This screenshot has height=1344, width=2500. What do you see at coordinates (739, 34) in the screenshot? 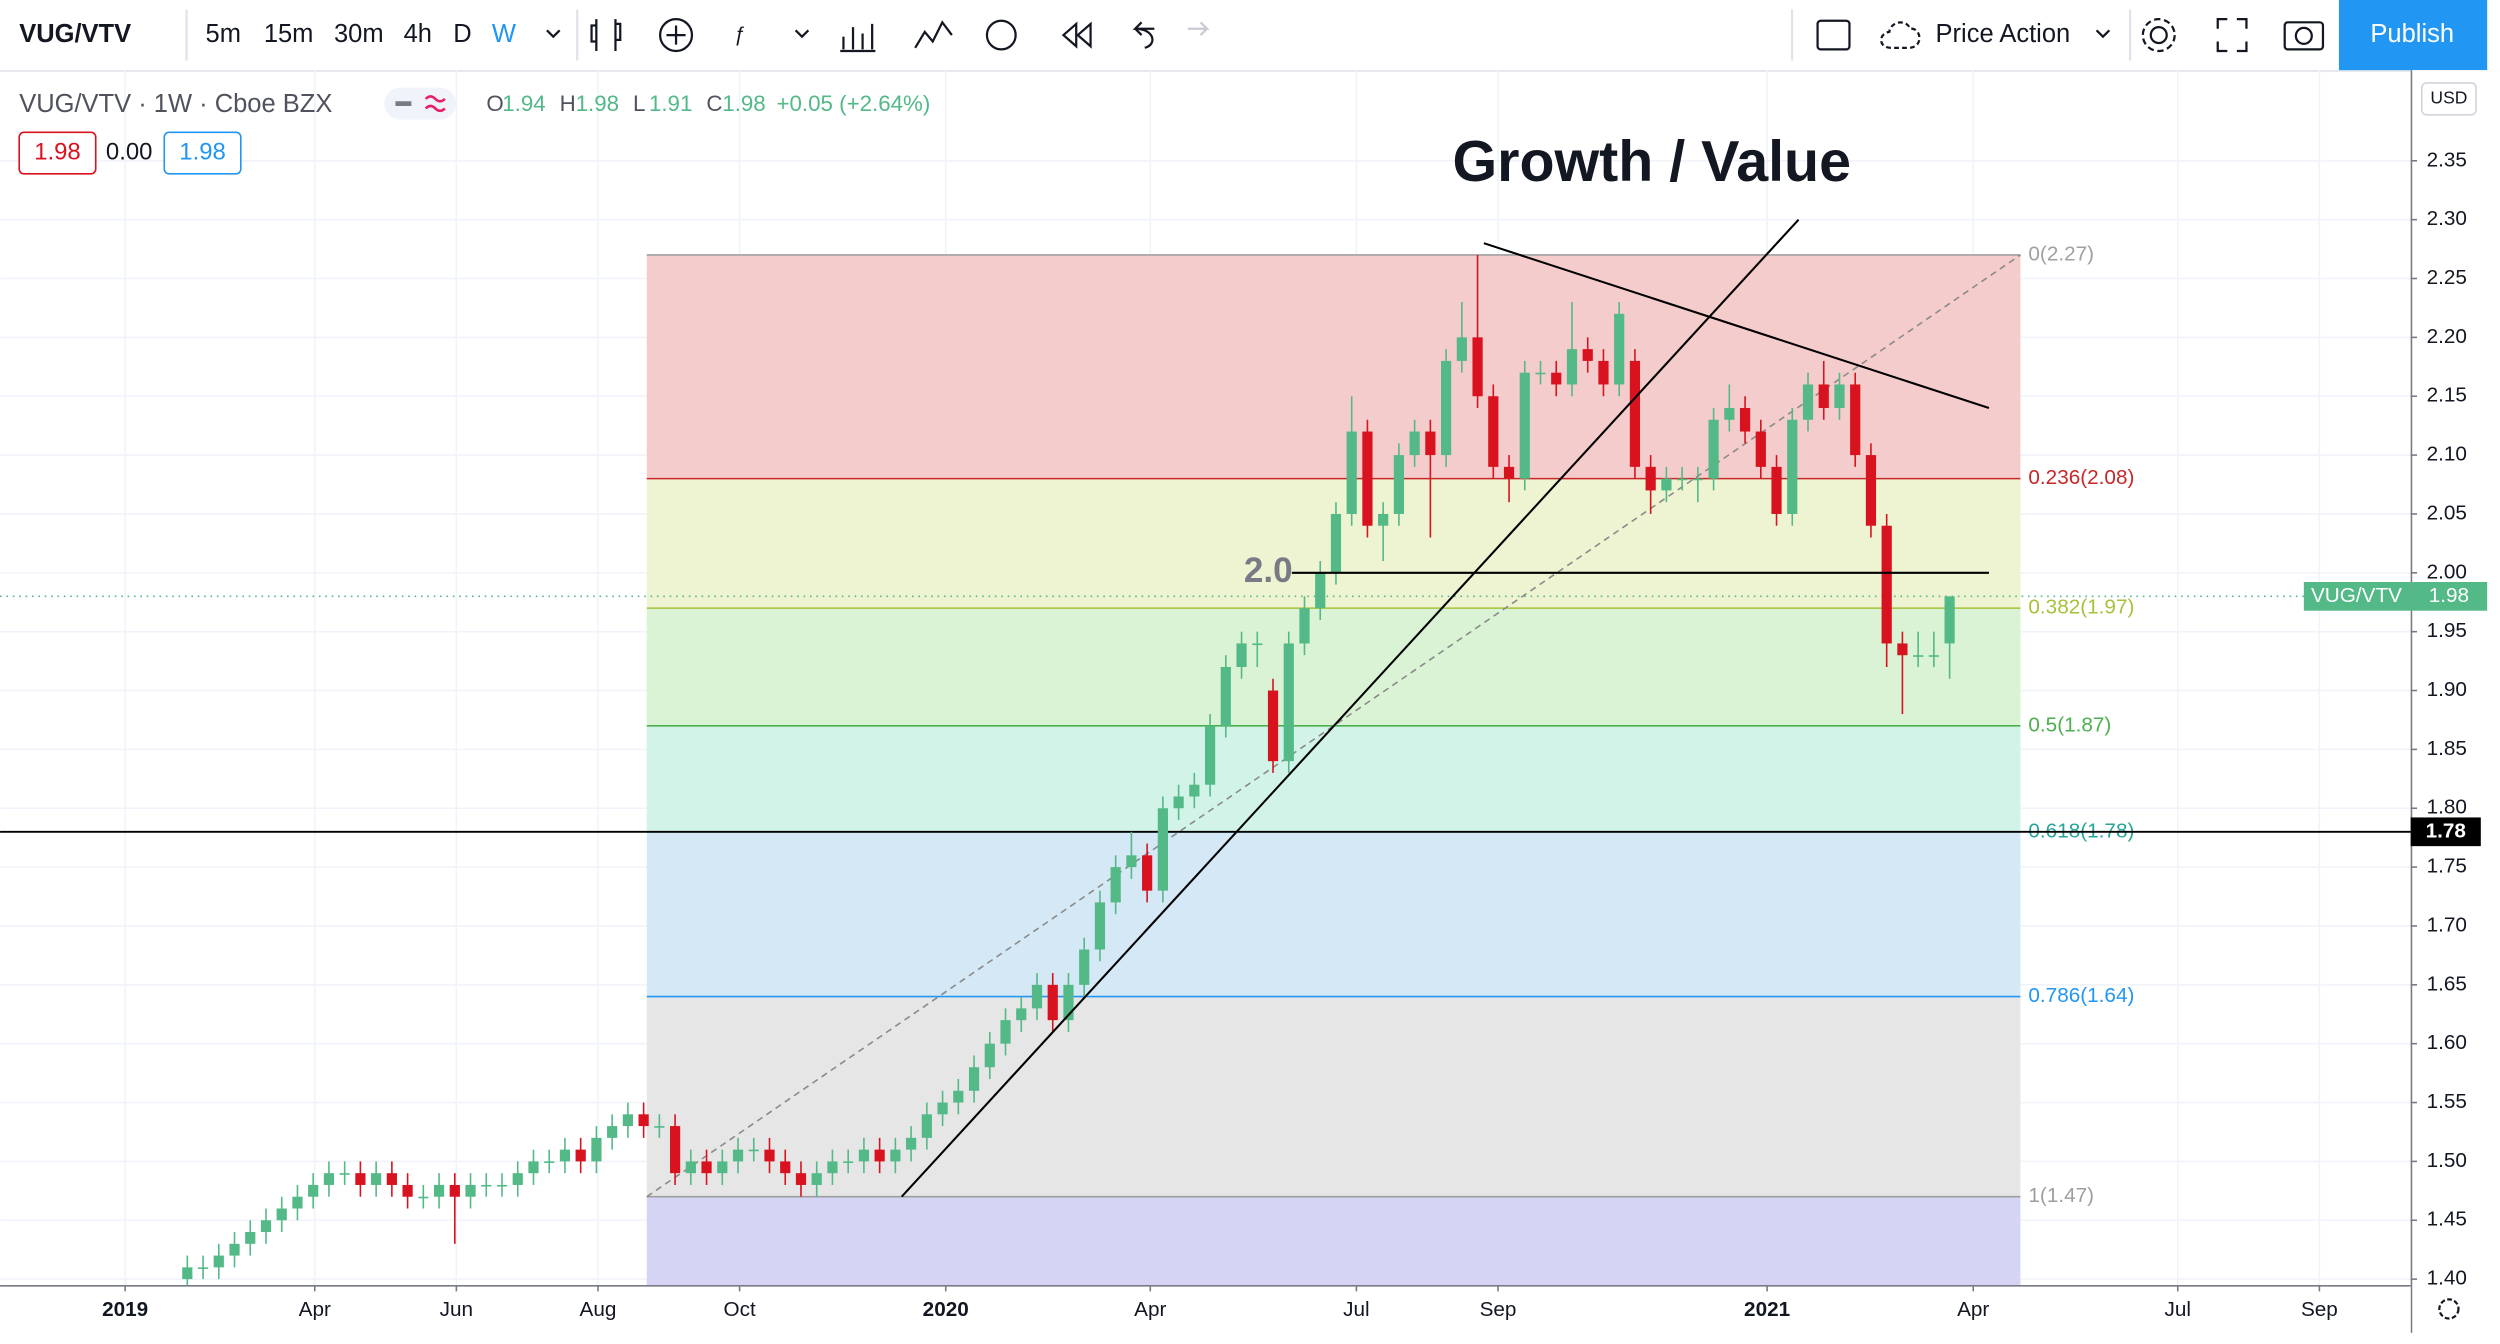
I see `indicators: ƒ` at bounding box center [739, 34].